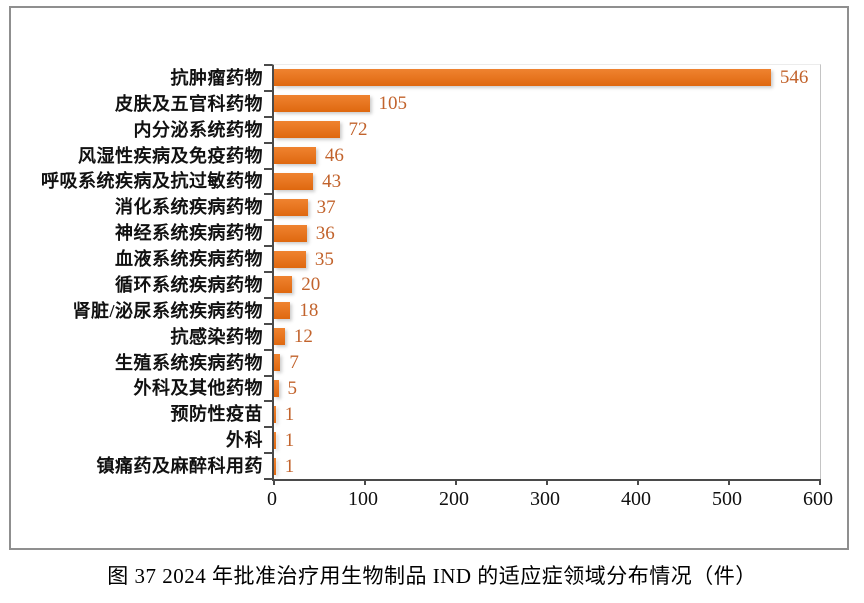  Describe the element at coordinates (547, 311) in the screenshot. I see `bar-row: 18` at that location.